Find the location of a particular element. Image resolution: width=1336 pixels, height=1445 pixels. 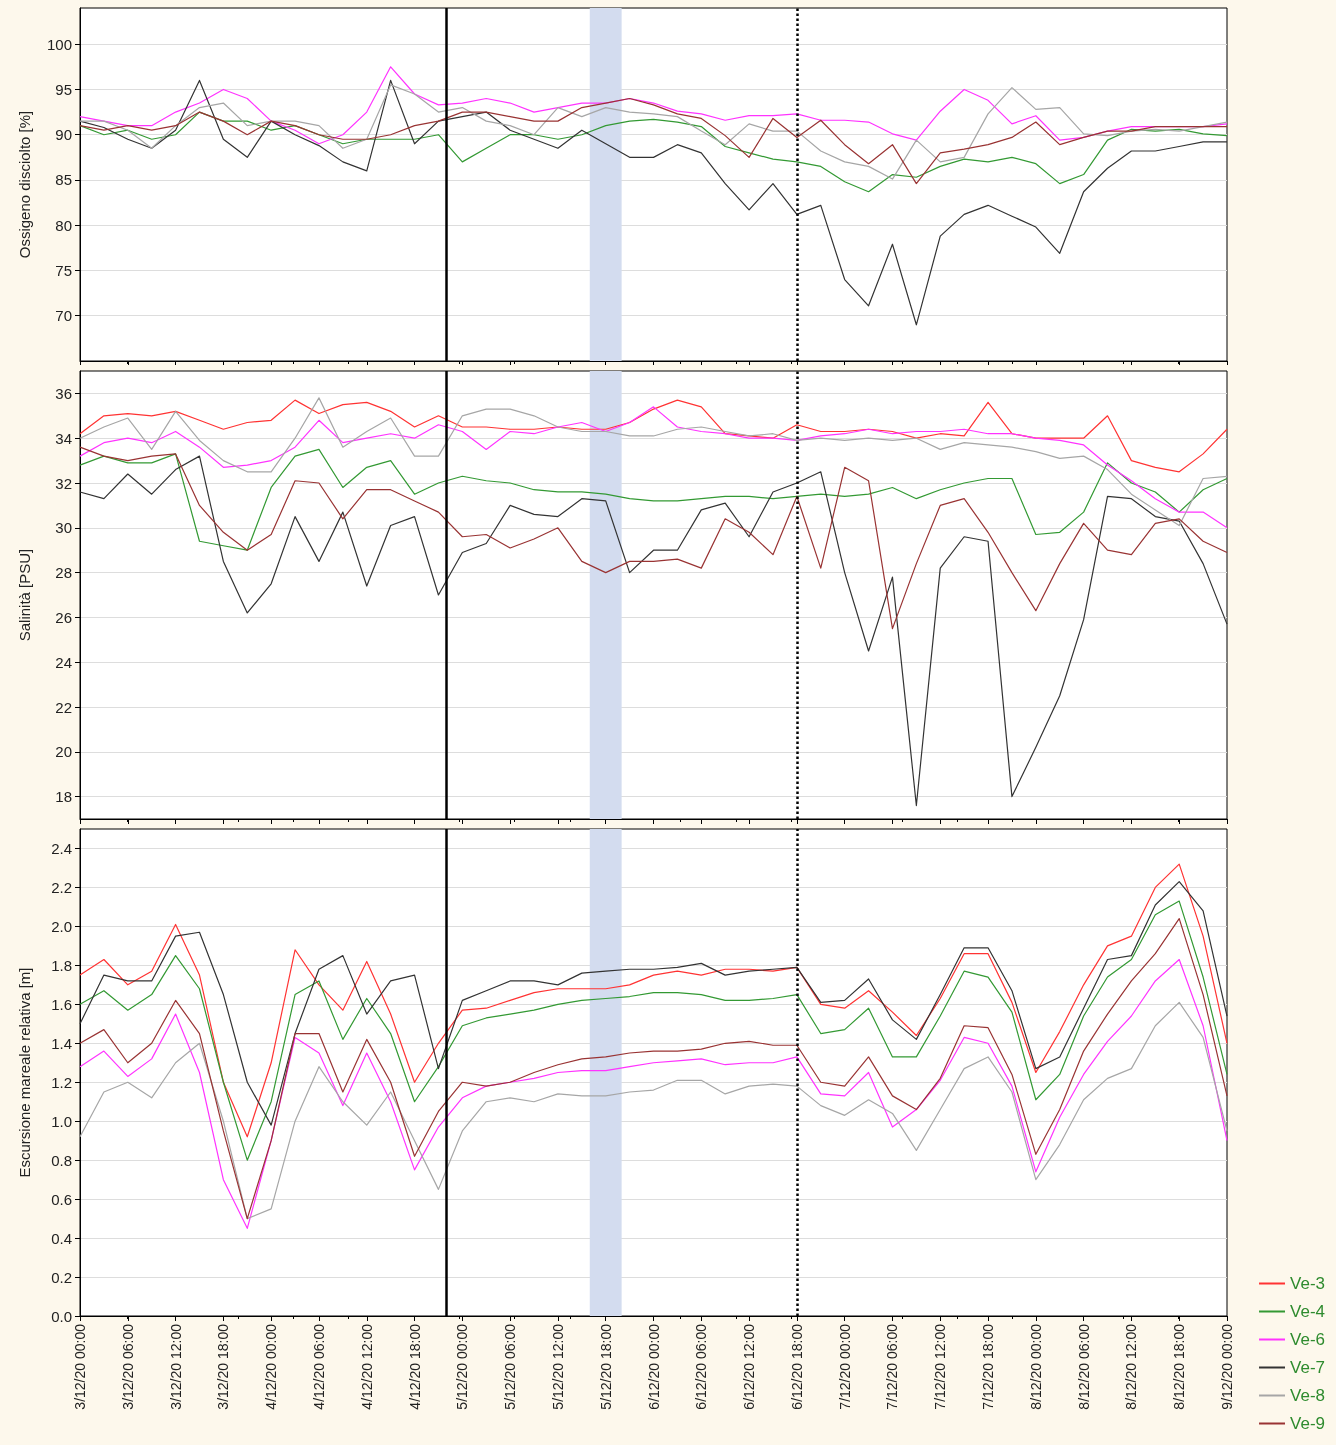

x-tick-label: 4/12/20 06:00 is located at coordinates (318, 1366).